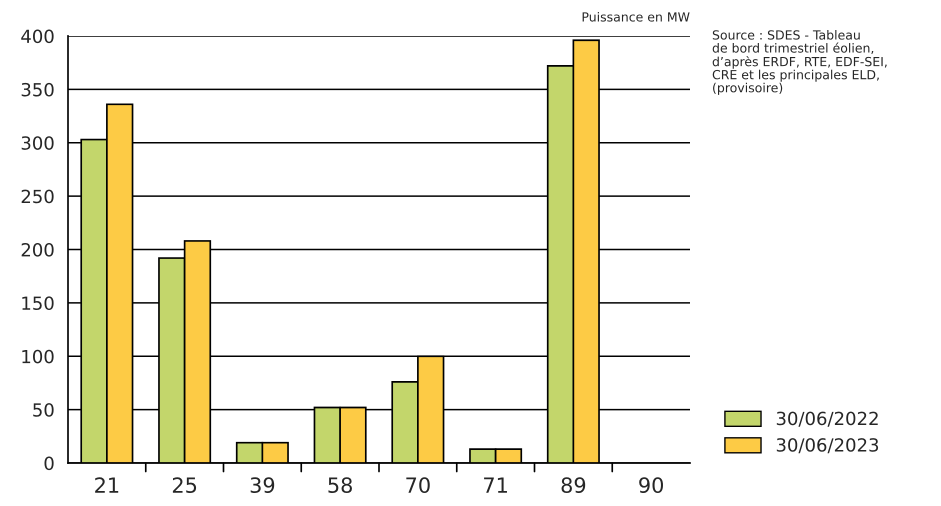  Describe the element at coordinates (636, 17) in the screenshot. I see `text: Puissance en MW` at that location.